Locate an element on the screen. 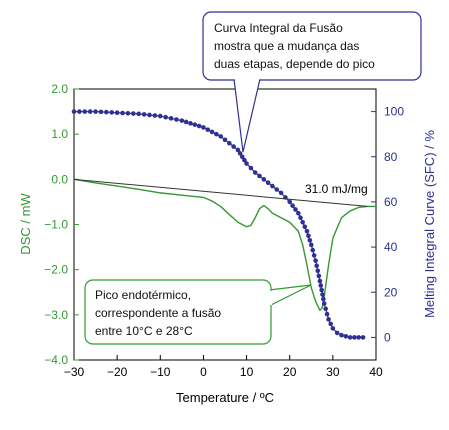 The height and width of the screenshot is (430, 449). right-tick-label: 20 is located at coordinates (391, 292).